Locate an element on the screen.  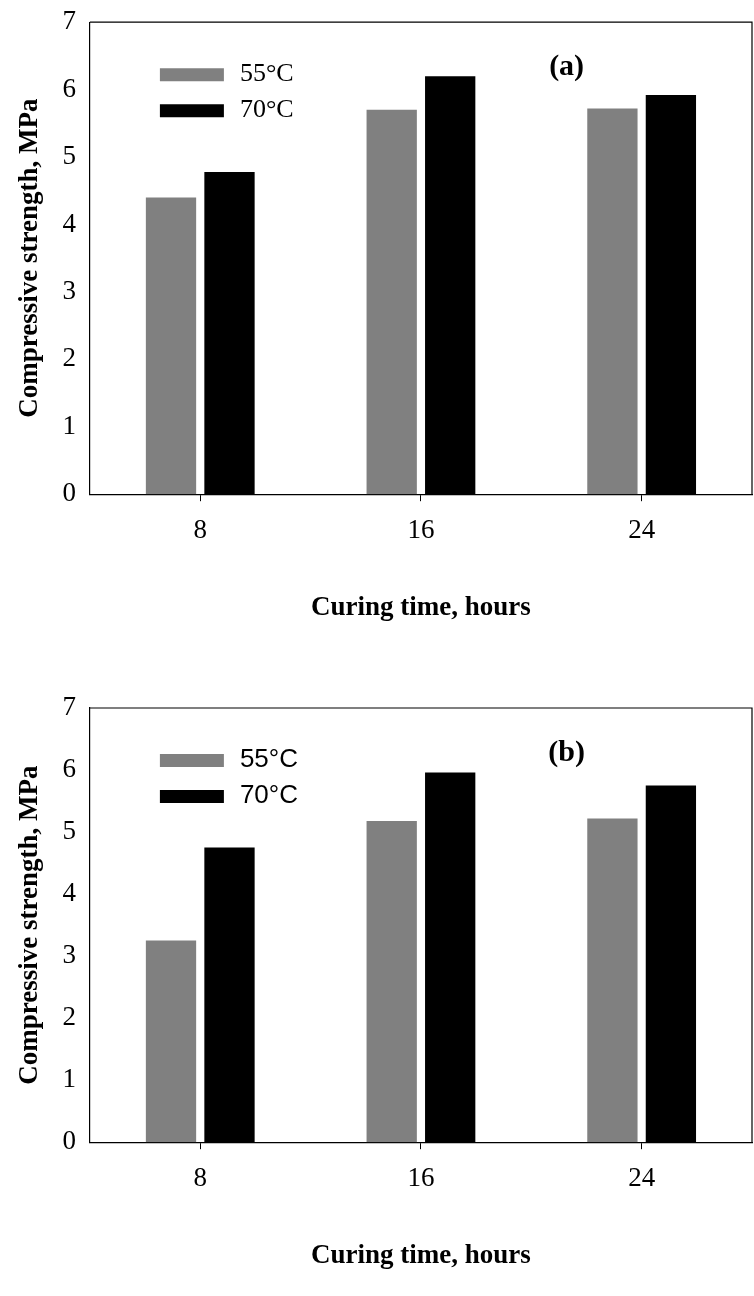
annotation: (b) is located at coordinates (566, 750).